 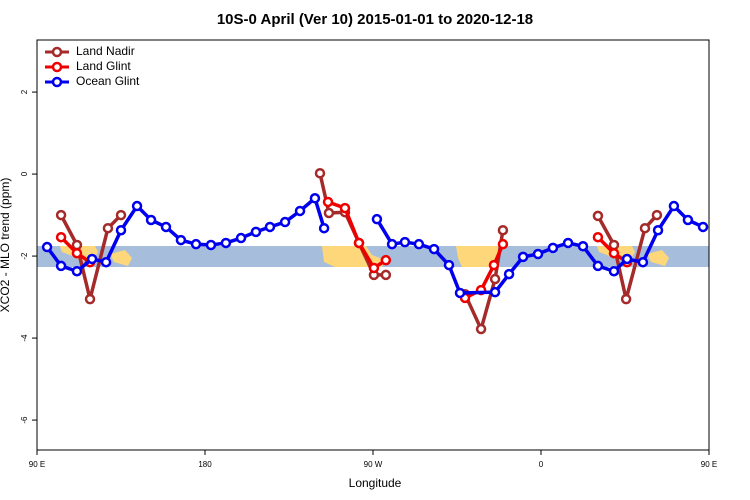 I want to click on legend-label: Land Glint, so click(x=103, y=66).